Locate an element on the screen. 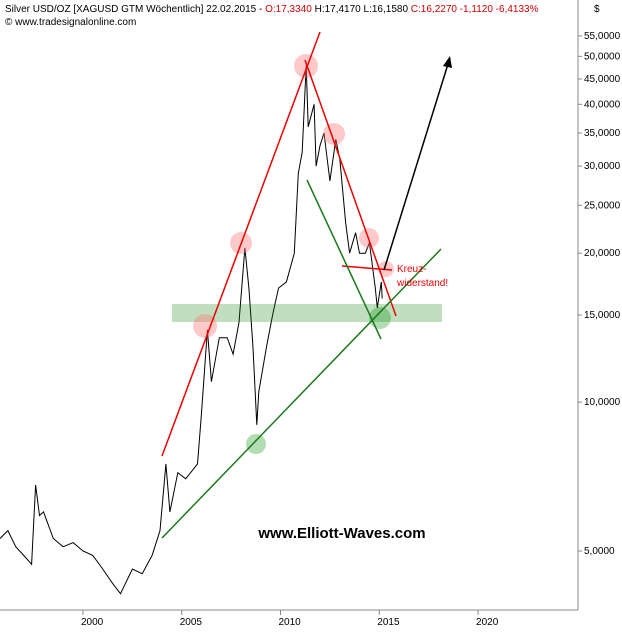 This screenshot has width=622, height=635. y-tick-label: 35,0000 is located at coordinates (602, 133).